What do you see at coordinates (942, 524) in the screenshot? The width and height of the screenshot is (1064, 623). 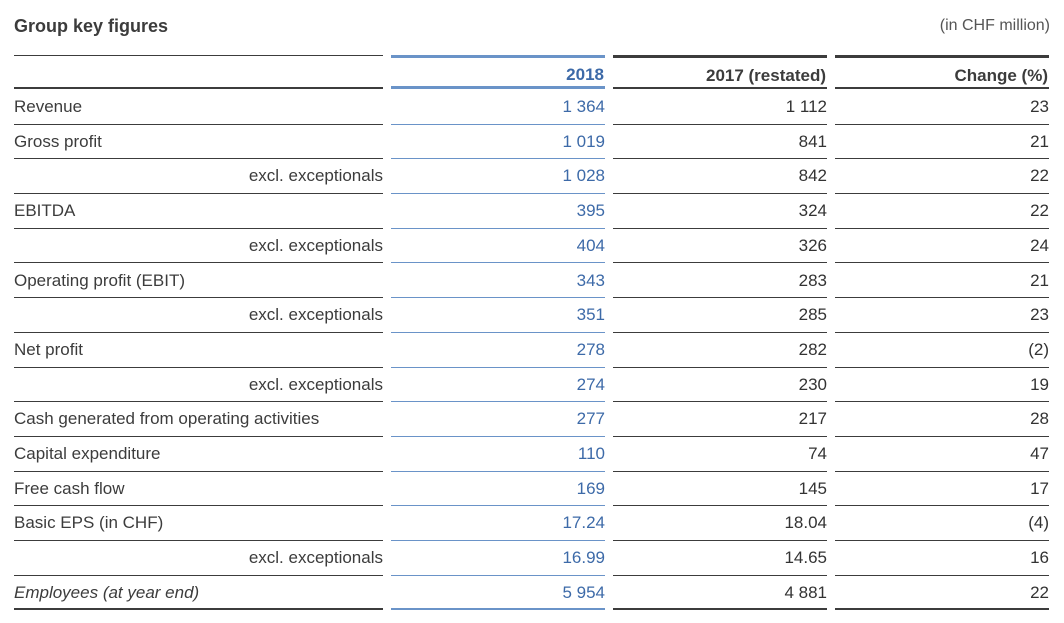 I see `cell-change: (4)` at bounding box center [942, 524].